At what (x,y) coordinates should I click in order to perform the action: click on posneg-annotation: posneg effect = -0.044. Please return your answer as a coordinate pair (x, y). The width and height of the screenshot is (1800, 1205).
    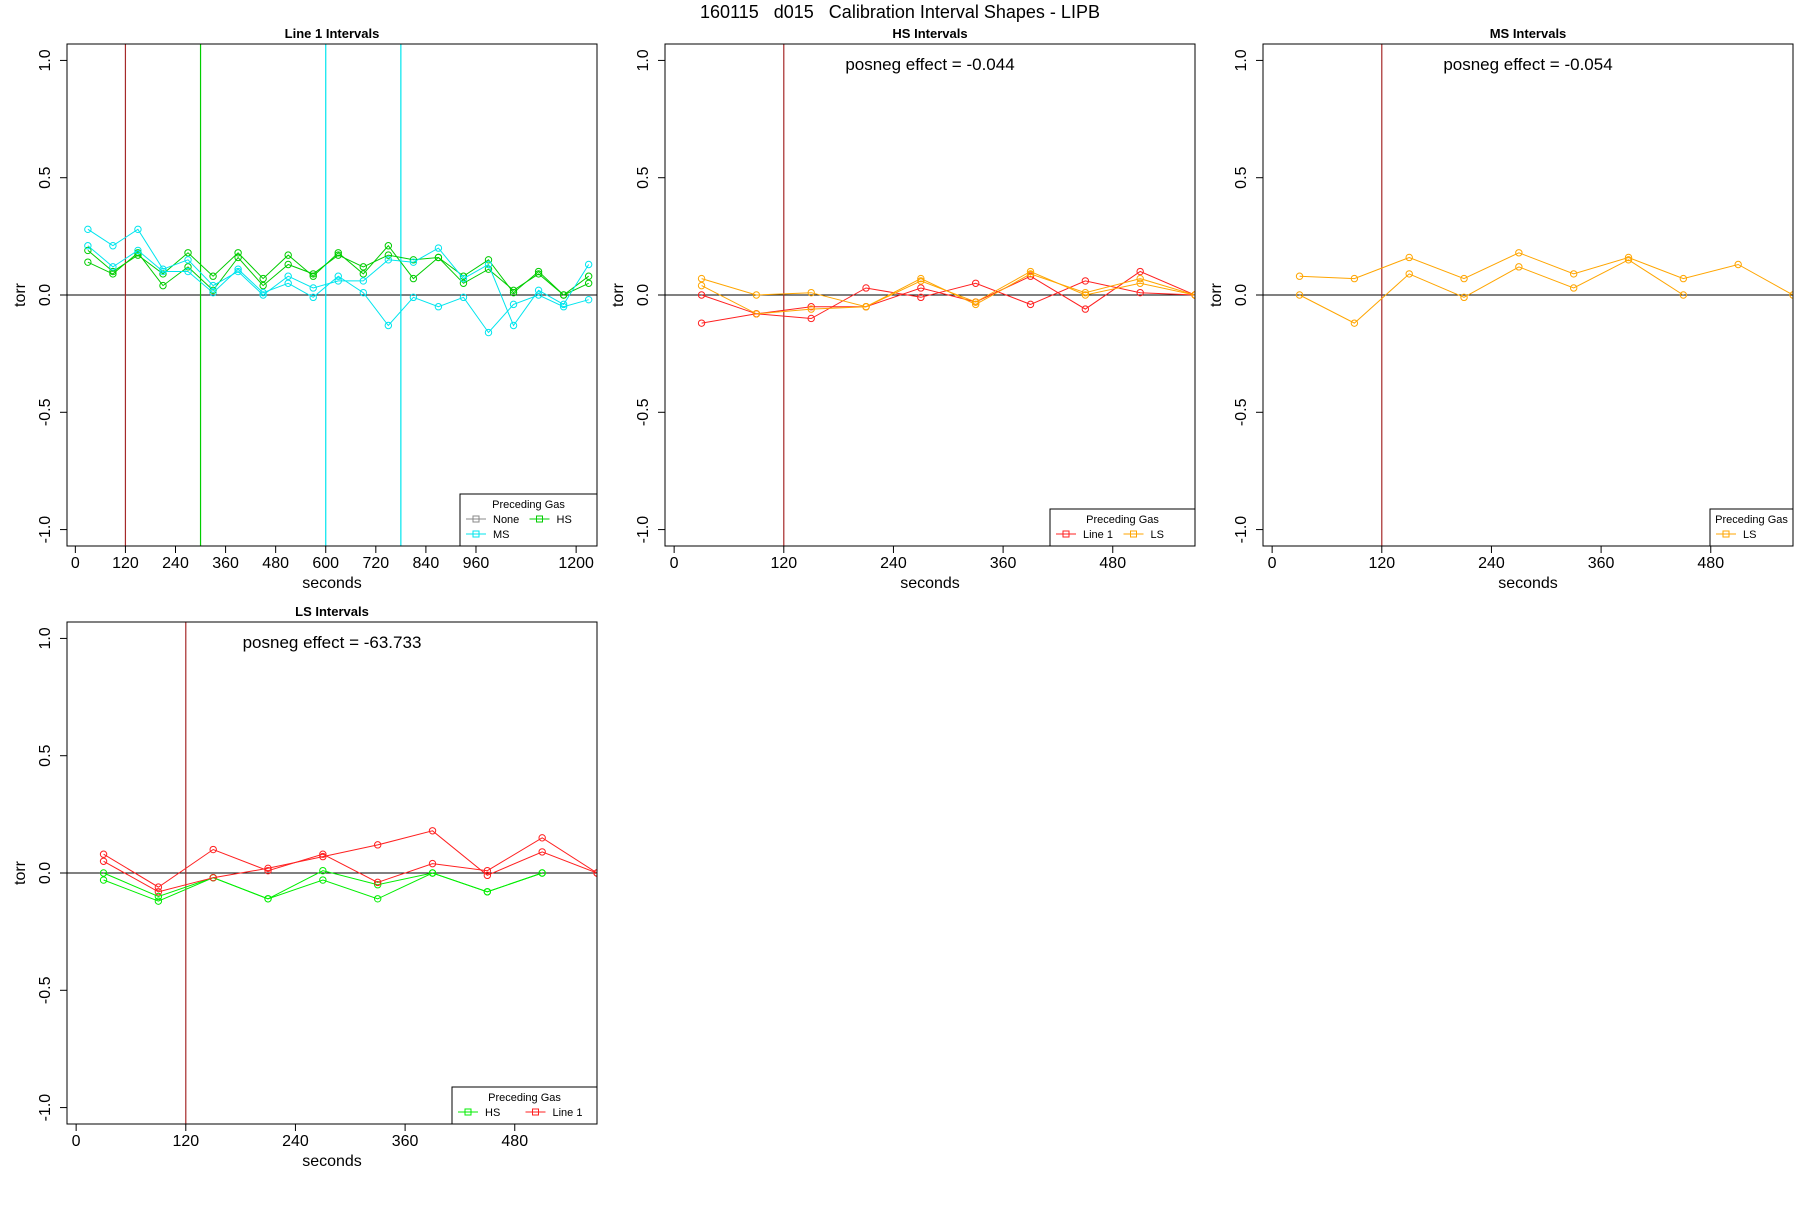
    Looking at the image, I should click on (929, 64).